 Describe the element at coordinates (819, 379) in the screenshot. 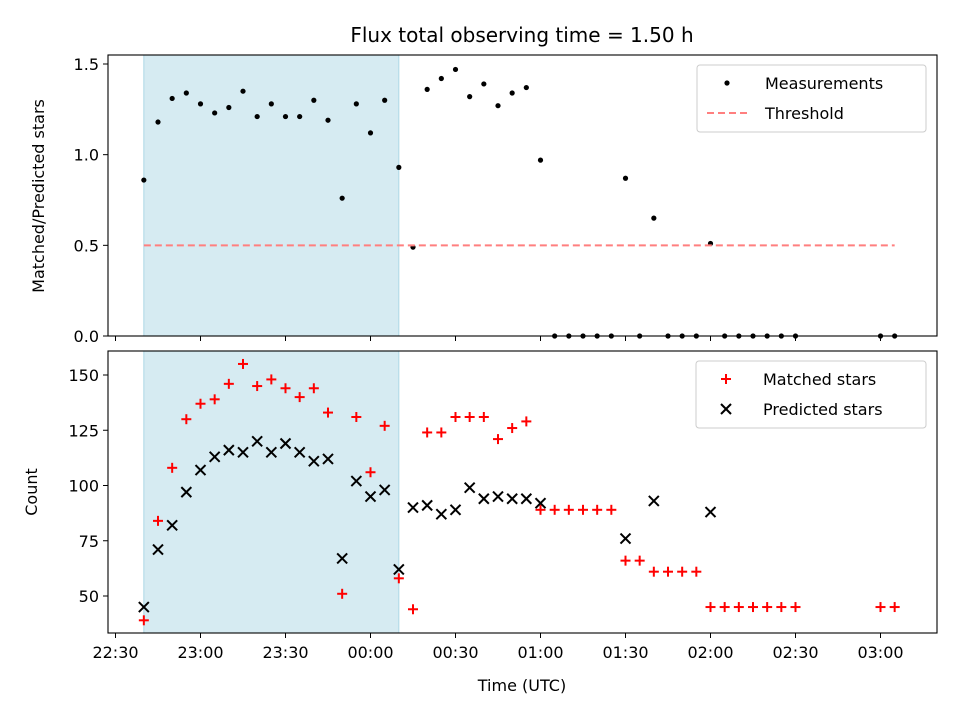

I see `legend-matched-label: Matched stars` at that location.